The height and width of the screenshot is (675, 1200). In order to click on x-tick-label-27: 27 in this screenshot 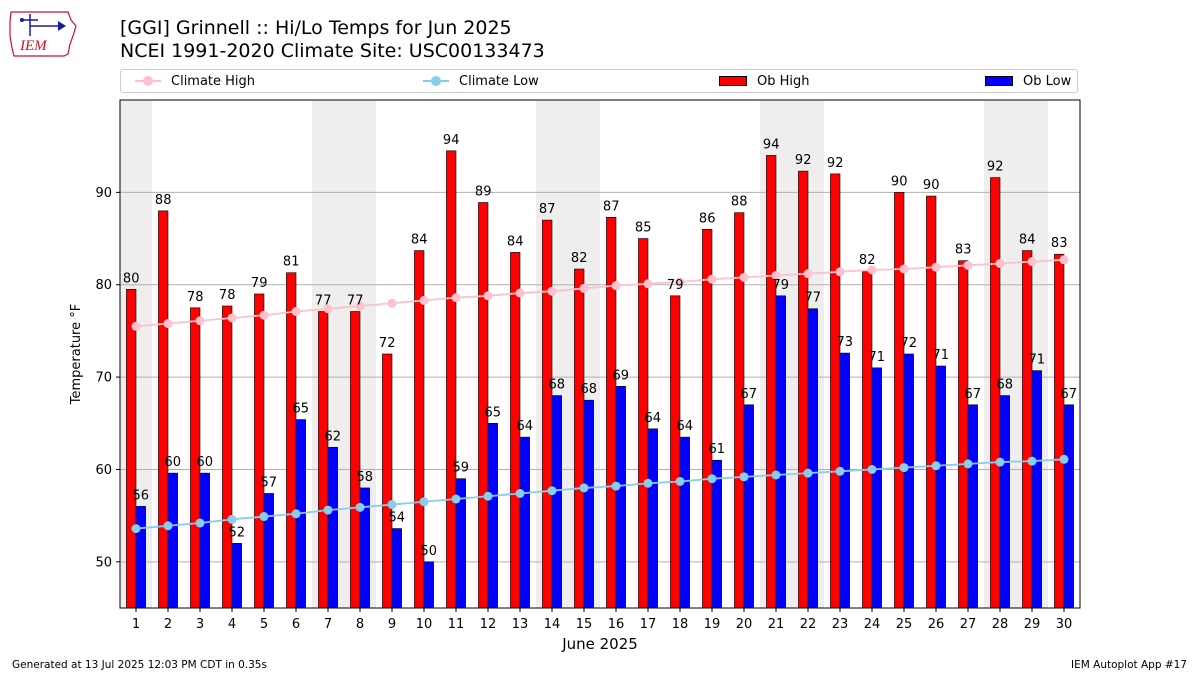, I will do `click(968, 624)`.